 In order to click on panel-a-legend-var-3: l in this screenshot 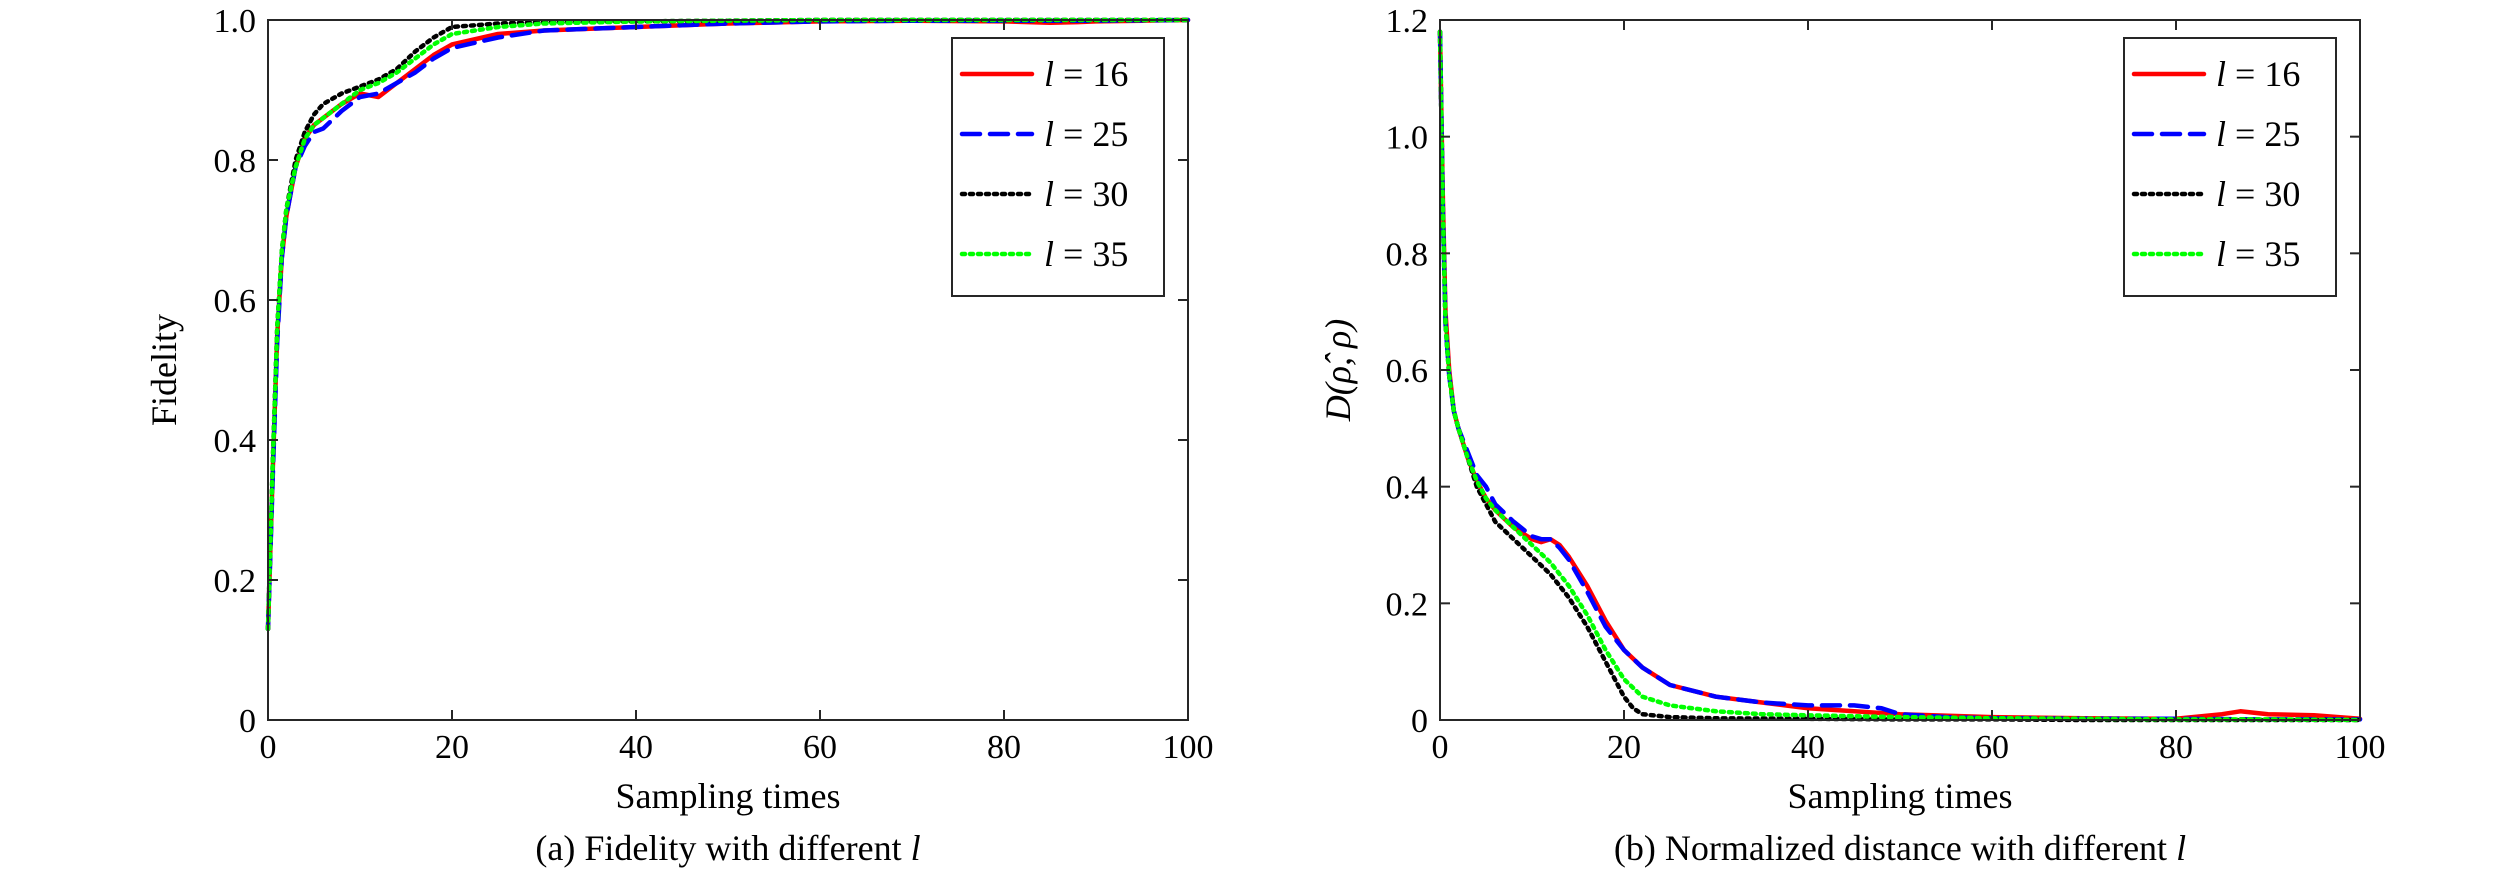, I will do `click(1049, 254)`.